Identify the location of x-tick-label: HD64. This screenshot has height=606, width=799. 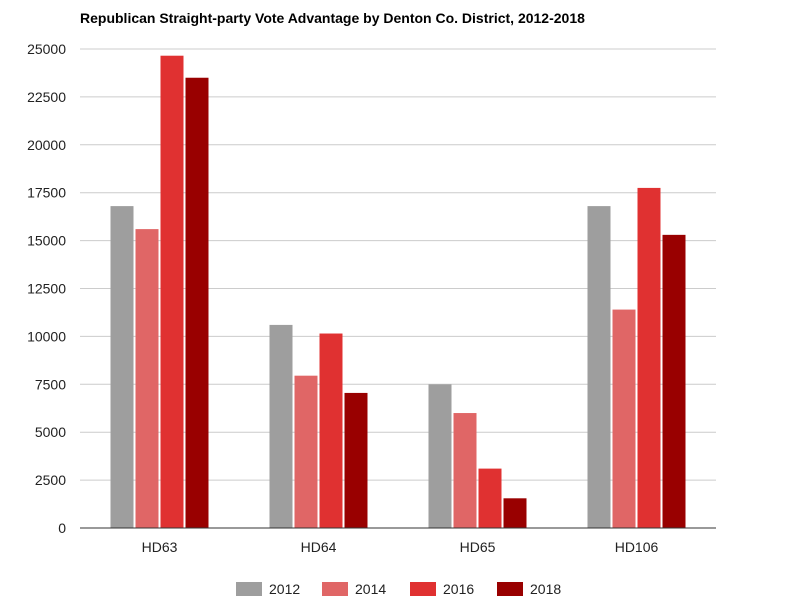
(319, 547).